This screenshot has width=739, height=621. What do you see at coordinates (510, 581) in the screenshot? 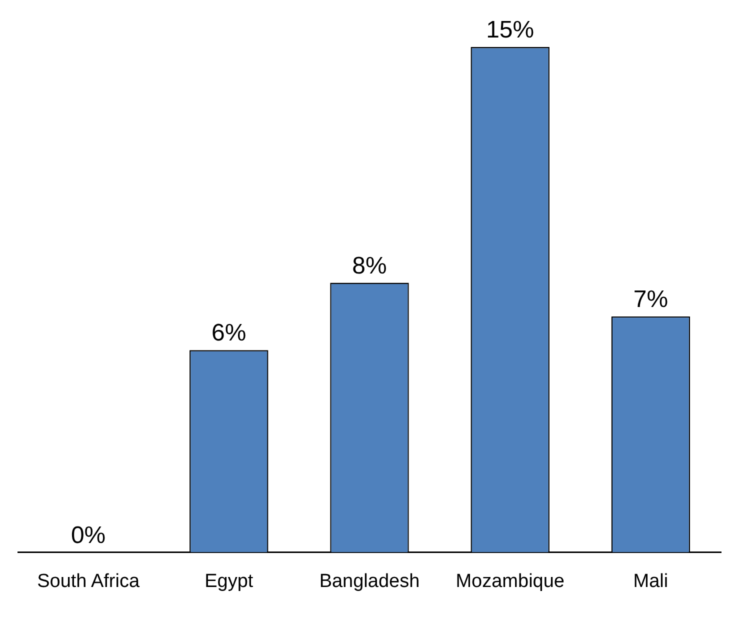
I see `x-tick-label: Mozambique` at bounding box center [510, 581].